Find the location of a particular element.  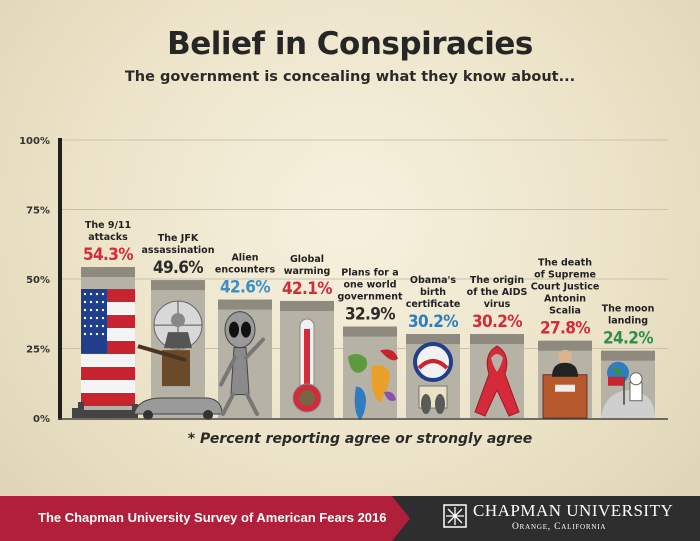

category-label: Scalia is located at coordinates (565, 311).